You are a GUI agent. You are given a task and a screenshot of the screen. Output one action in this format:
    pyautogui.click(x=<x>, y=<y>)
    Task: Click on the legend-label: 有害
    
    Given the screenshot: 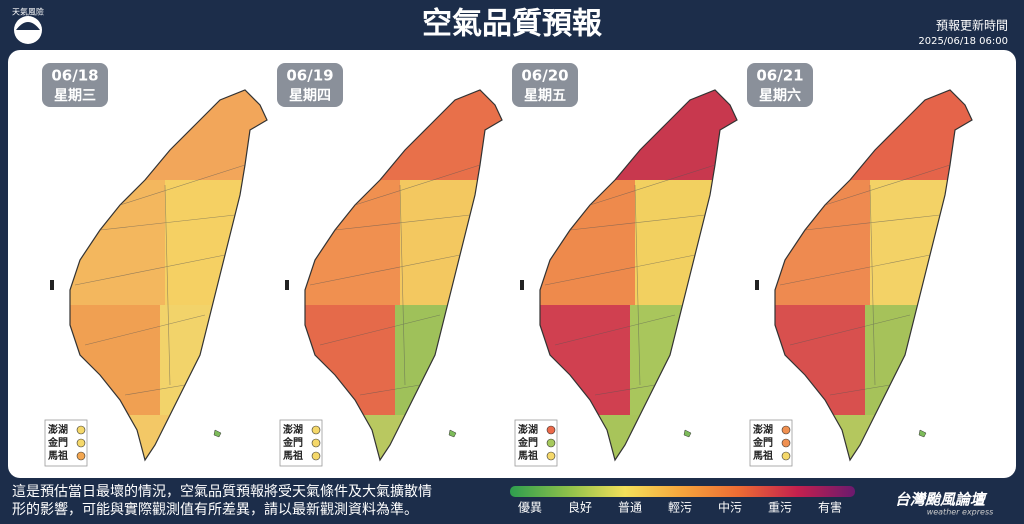 What is the action you would take?
    pyautogui.click(x=830, y=507)
    